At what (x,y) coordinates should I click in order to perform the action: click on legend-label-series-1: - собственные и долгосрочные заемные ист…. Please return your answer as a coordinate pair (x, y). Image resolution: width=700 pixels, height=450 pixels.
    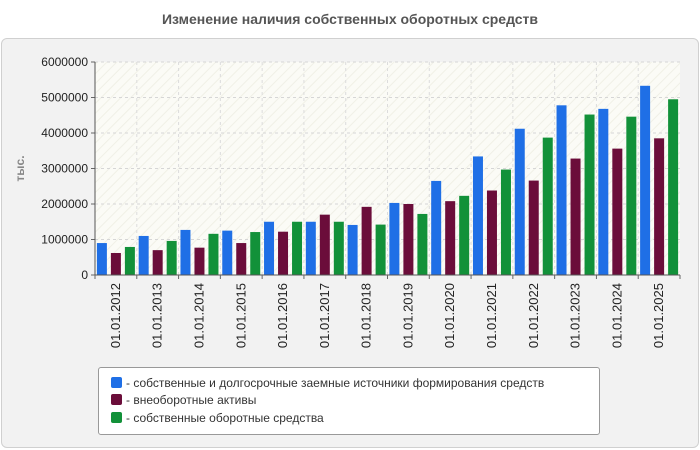
    Looking at the image, I should click on (335, 383).